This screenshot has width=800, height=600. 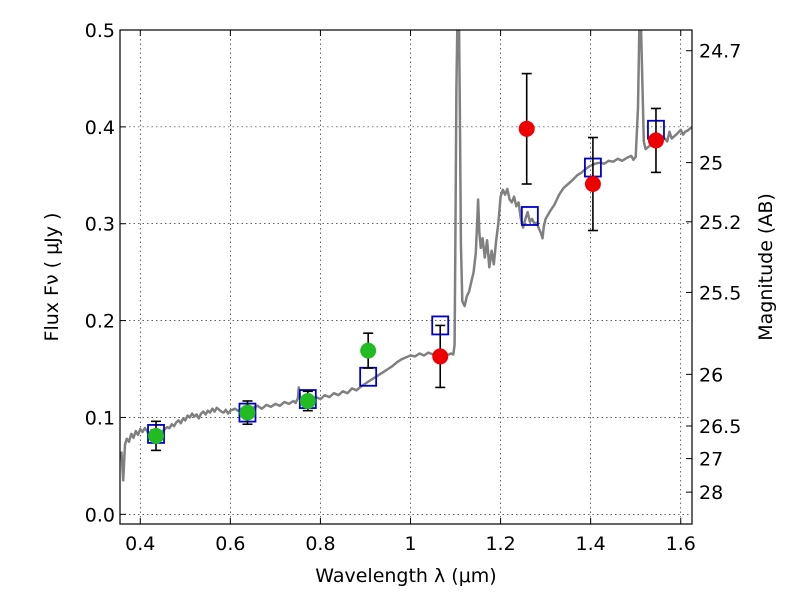 I want to click on right-axis-label: Magnitude (AB), so click(x=766, y=267).